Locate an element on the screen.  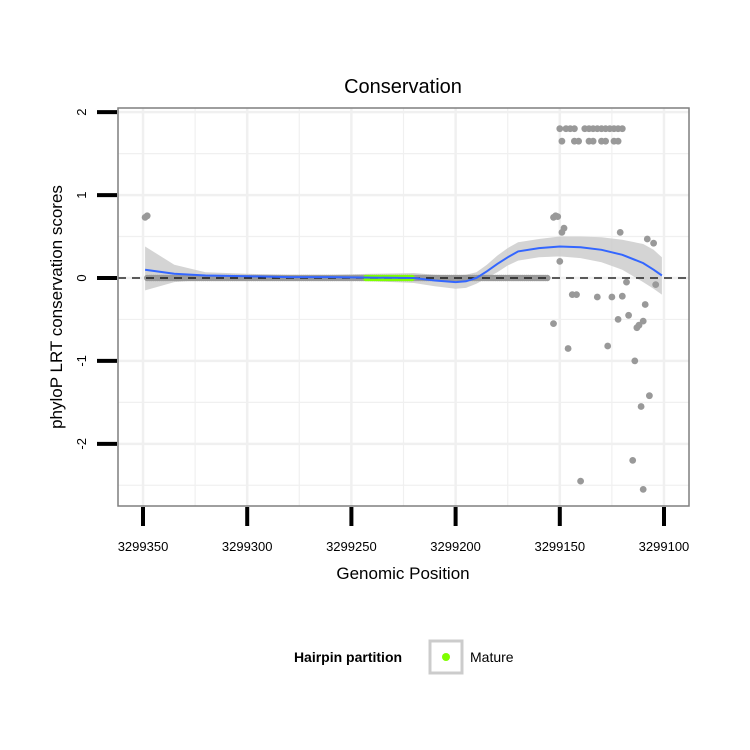
y-tick-label: 2 is located at coordinates (81, 111).